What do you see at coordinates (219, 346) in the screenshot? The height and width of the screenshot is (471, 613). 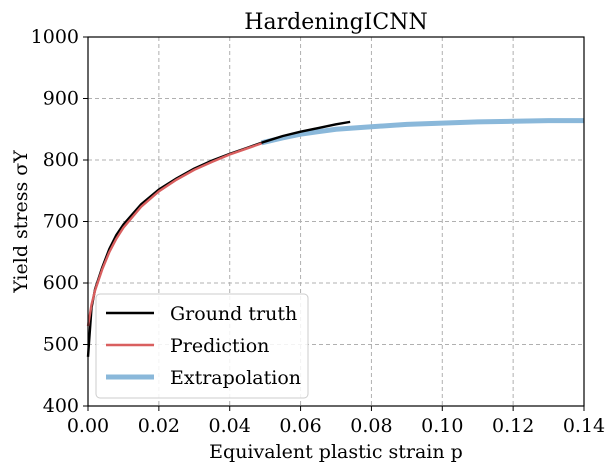 I see `legend-label-prediction: Prediction` at bounding box center [219, 346].